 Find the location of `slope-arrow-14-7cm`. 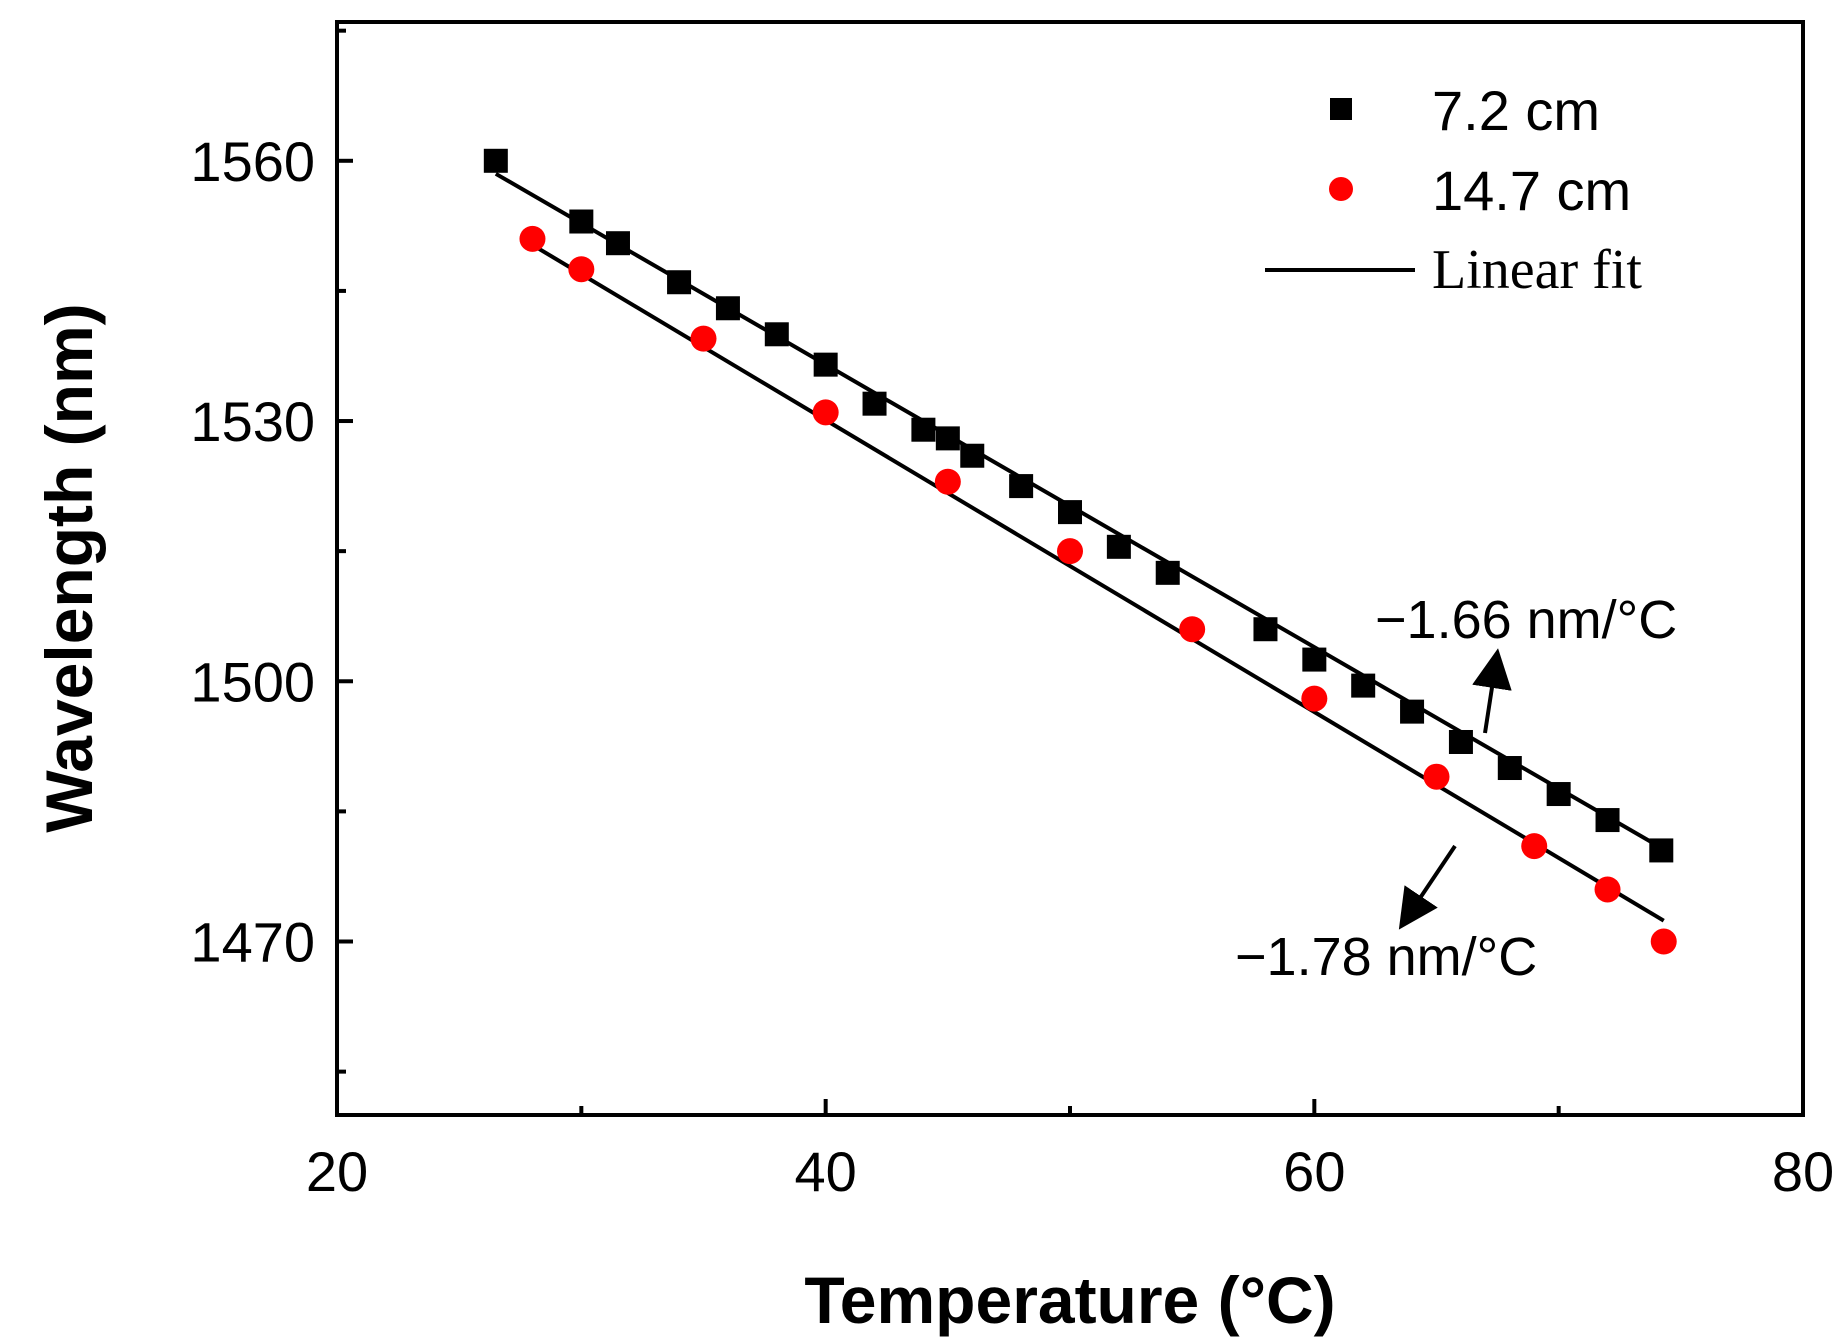

slope-arrow-14-7cm is located at coordinates (1427, 887).